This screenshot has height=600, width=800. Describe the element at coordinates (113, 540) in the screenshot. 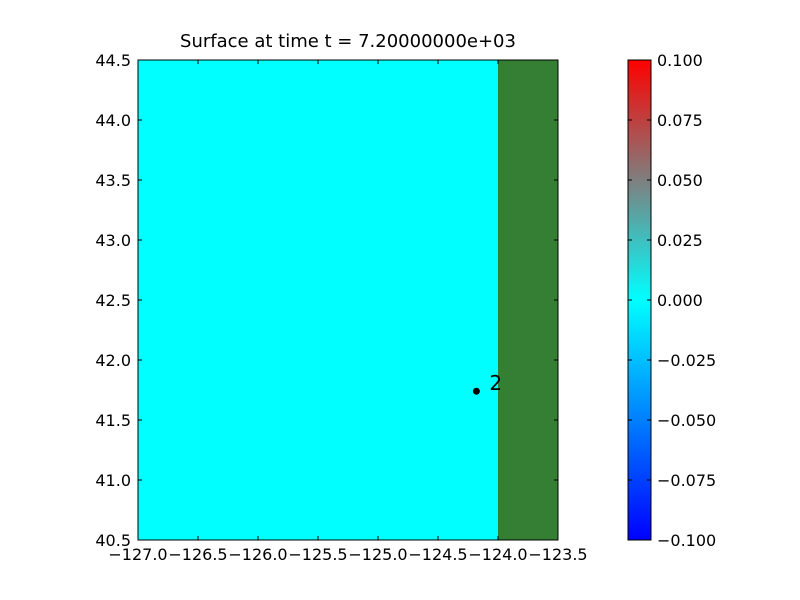

I see `y-tick-label: 40.5` at that location.